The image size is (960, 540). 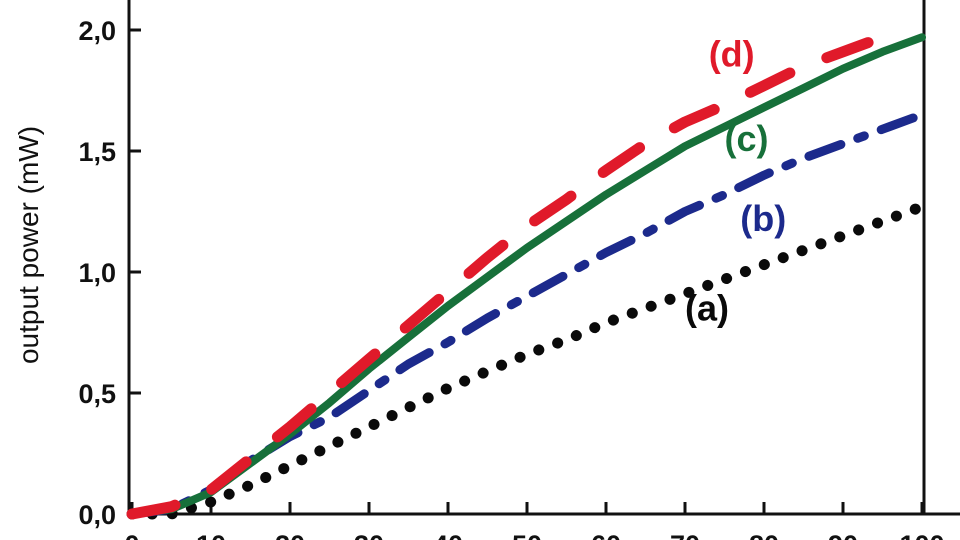 I want to click on y-axis-title: output power (mW), so click(x=28, y=245).